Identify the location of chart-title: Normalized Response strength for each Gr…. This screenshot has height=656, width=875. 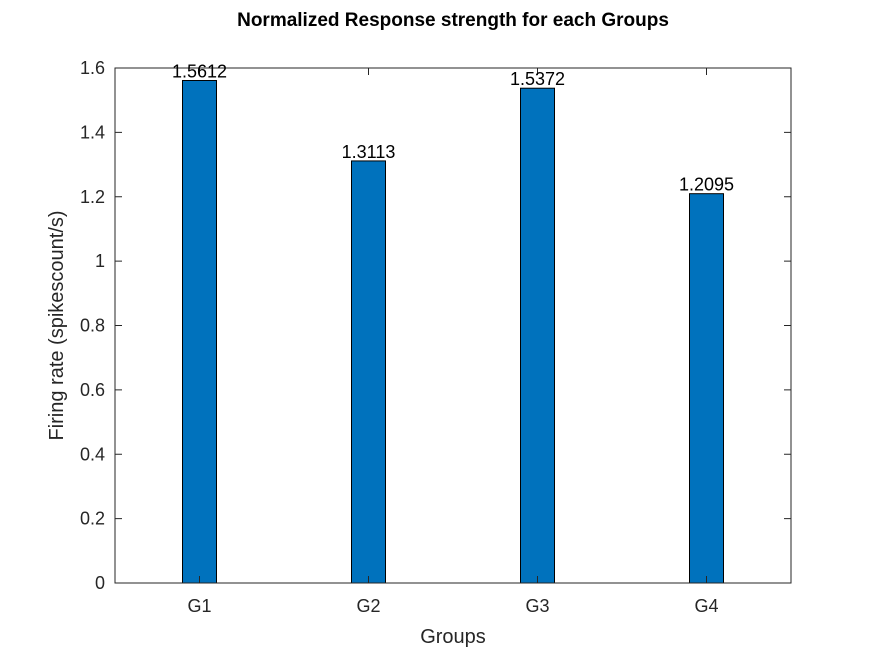
(453, 20).